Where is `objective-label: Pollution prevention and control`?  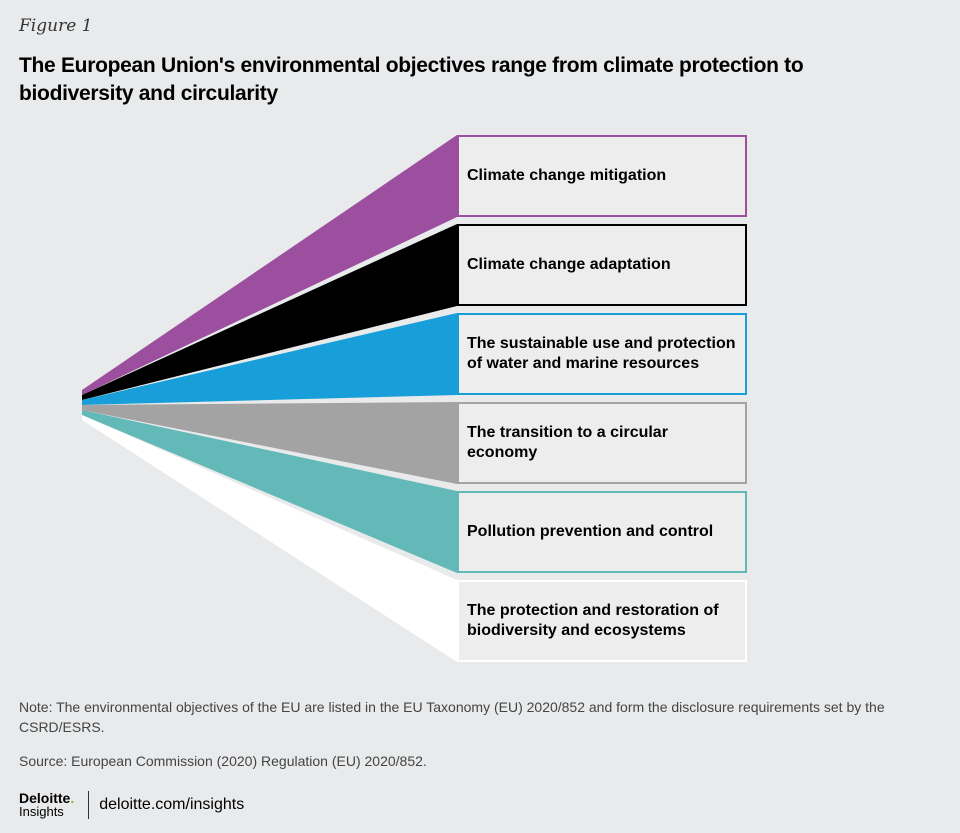
objective-label: Pollution prevention and control is located at coordinates (590, 531).